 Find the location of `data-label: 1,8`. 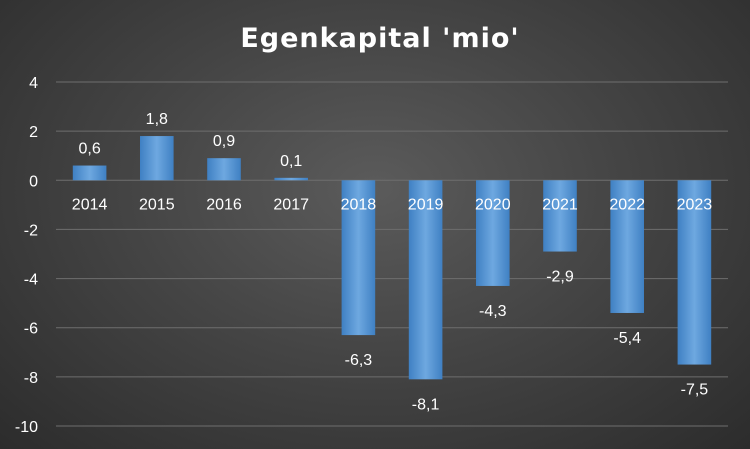

data-label: 1,8 is located at coordinates (157, 119).